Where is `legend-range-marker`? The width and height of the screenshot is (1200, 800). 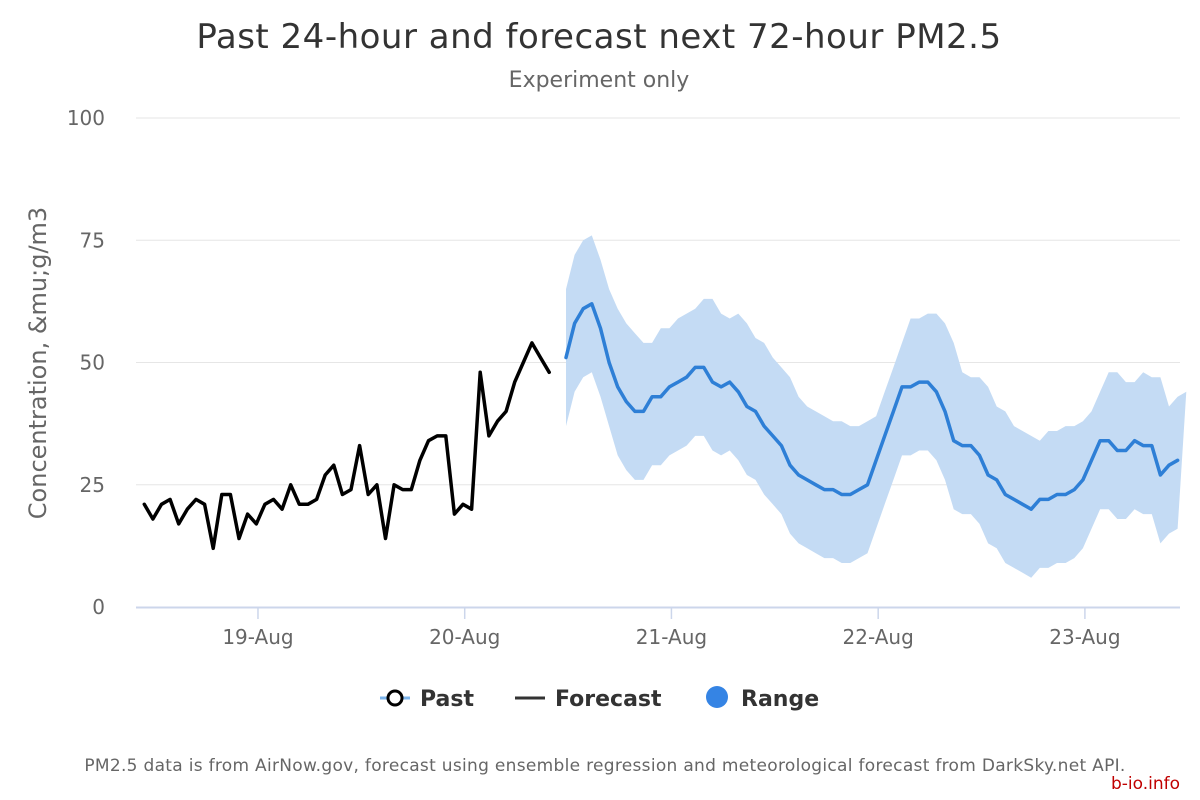
legend-range-marker is located at coordinates (717, 697).